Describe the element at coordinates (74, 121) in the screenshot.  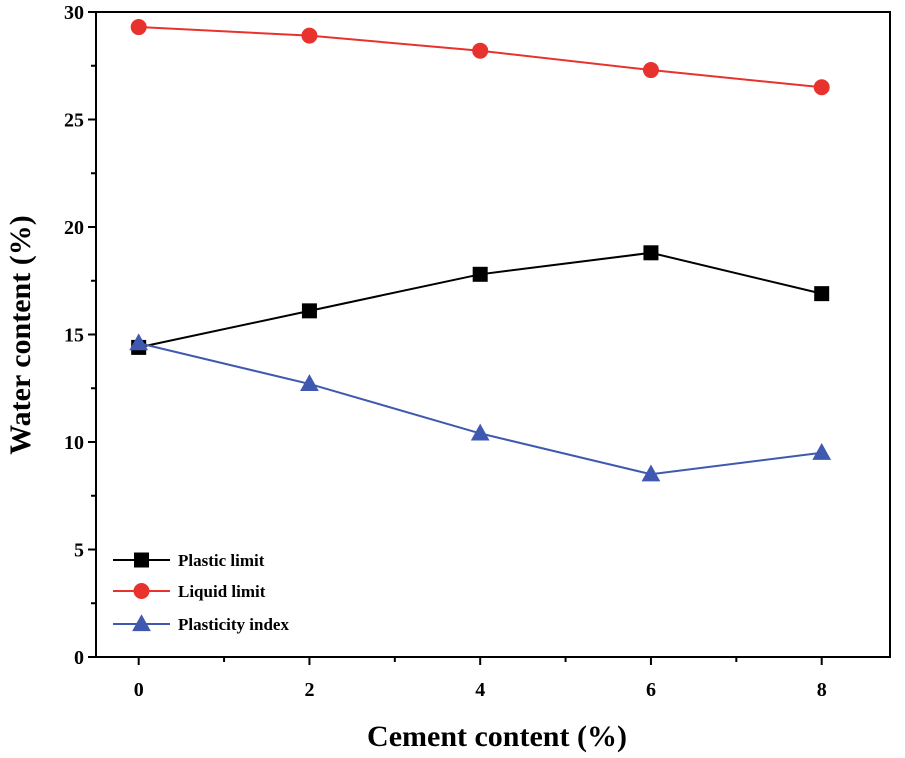
I see `y-tick-label: 25` at that location.